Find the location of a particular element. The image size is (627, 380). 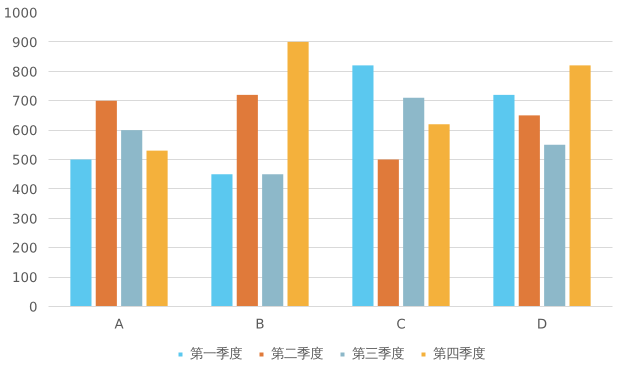

y-tick-label: 500 is located at coordinates (25, 161).